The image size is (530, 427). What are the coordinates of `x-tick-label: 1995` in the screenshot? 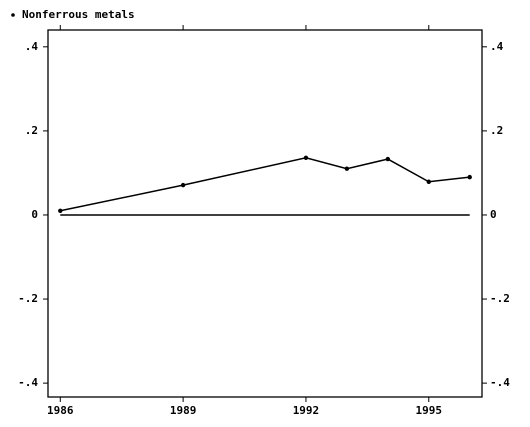 It's located at (429, 410).